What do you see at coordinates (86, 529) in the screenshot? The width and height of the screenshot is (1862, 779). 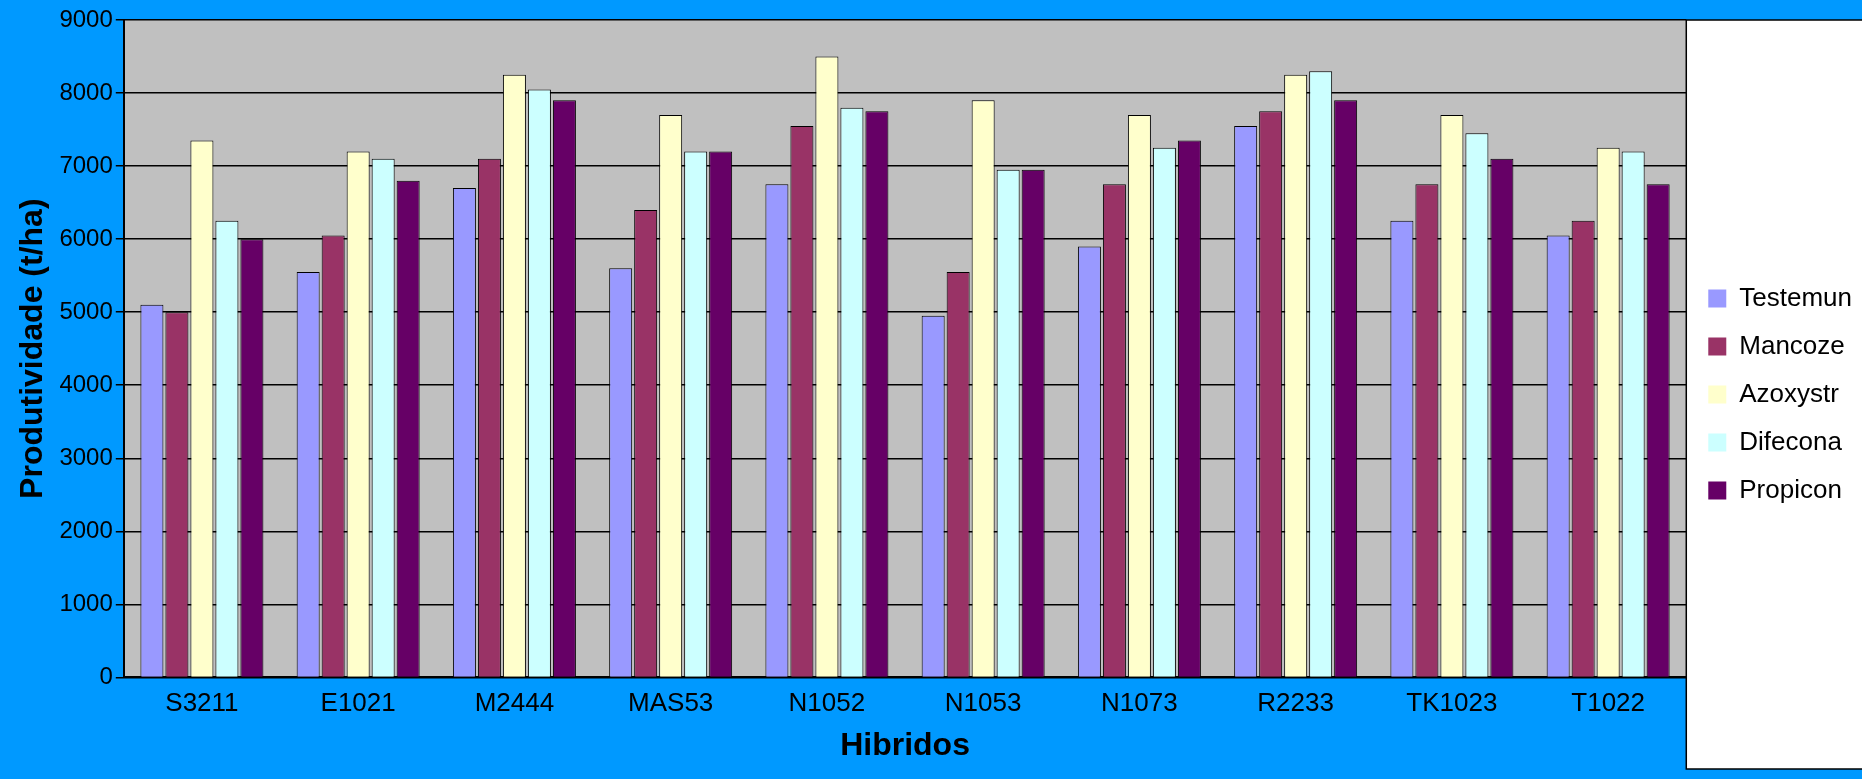 I see `y-tick-label: 2000` at bounding box center [86, 529].